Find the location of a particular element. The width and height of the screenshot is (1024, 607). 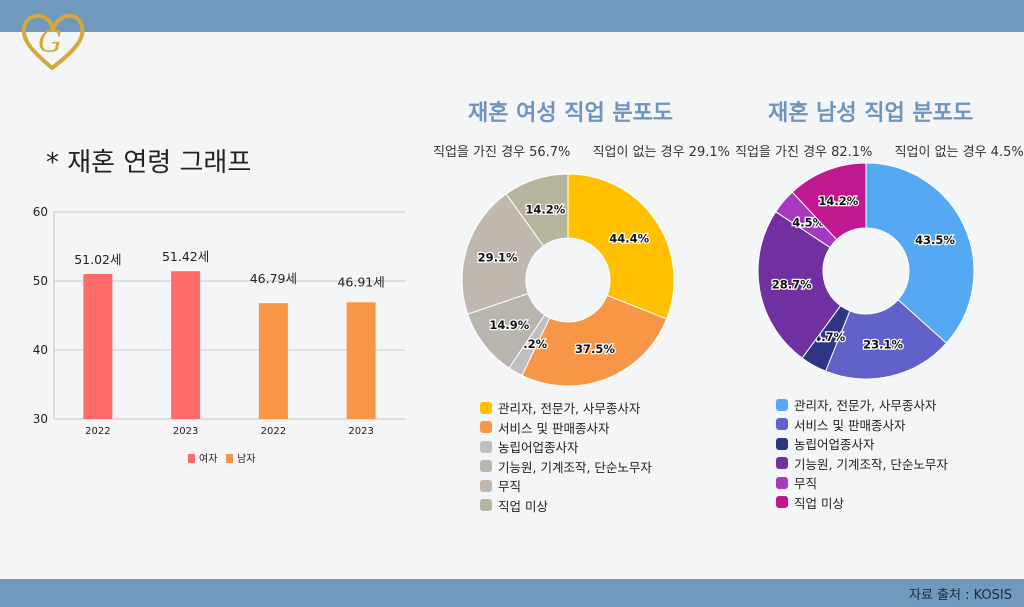

y-tick-label: 30 is located at coordinates (40, 419).